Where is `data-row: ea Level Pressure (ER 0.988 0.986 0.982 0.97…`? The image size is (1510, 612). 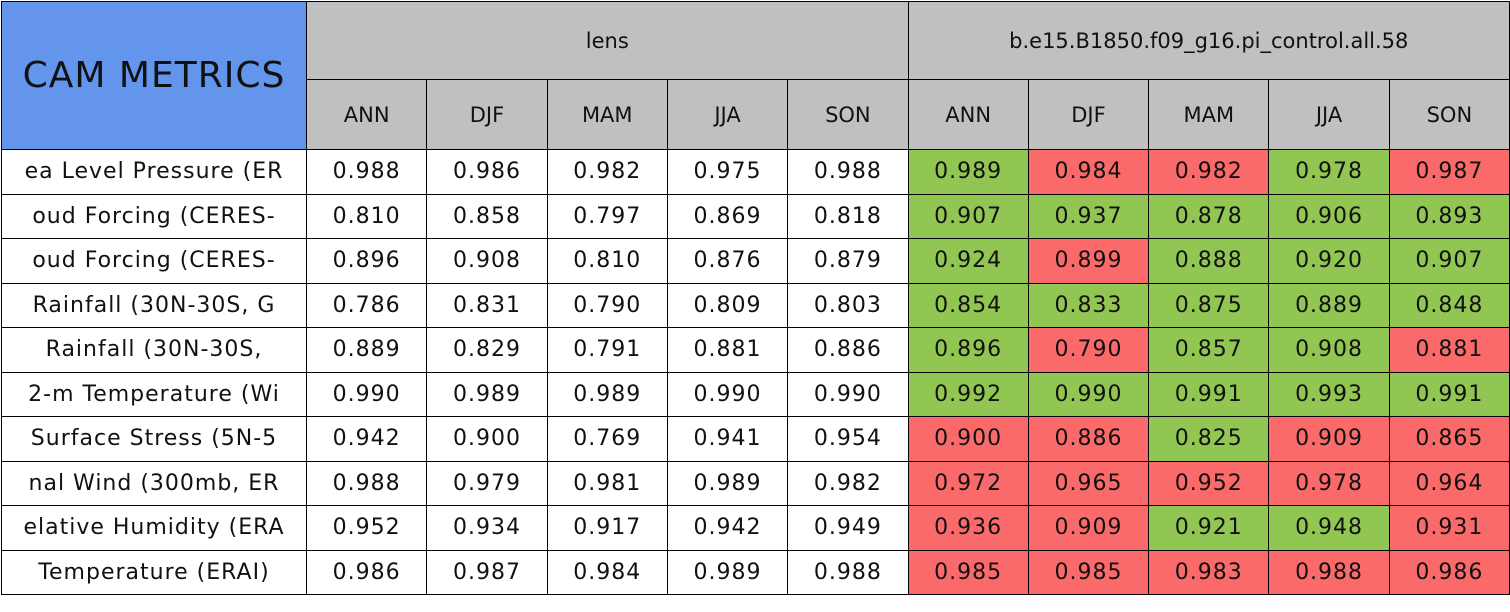
data-row: ea Level Pressure (ER 0.988 0.986 0.982 0.97… is located at coordinates (755, 172).